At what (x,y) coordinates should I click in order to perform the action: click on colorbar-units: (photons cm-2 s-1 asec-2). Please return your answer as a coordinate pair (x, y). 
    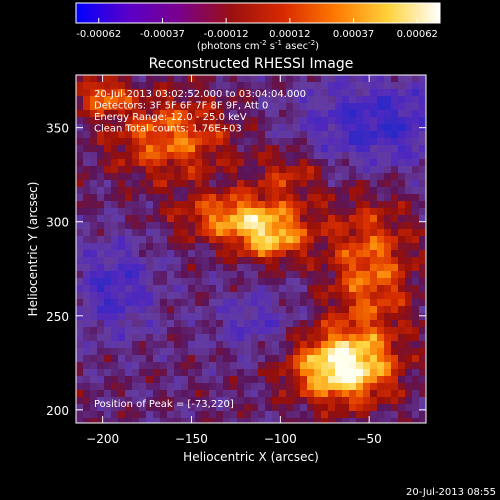
    Looking at the image, I should click on (258, 45).